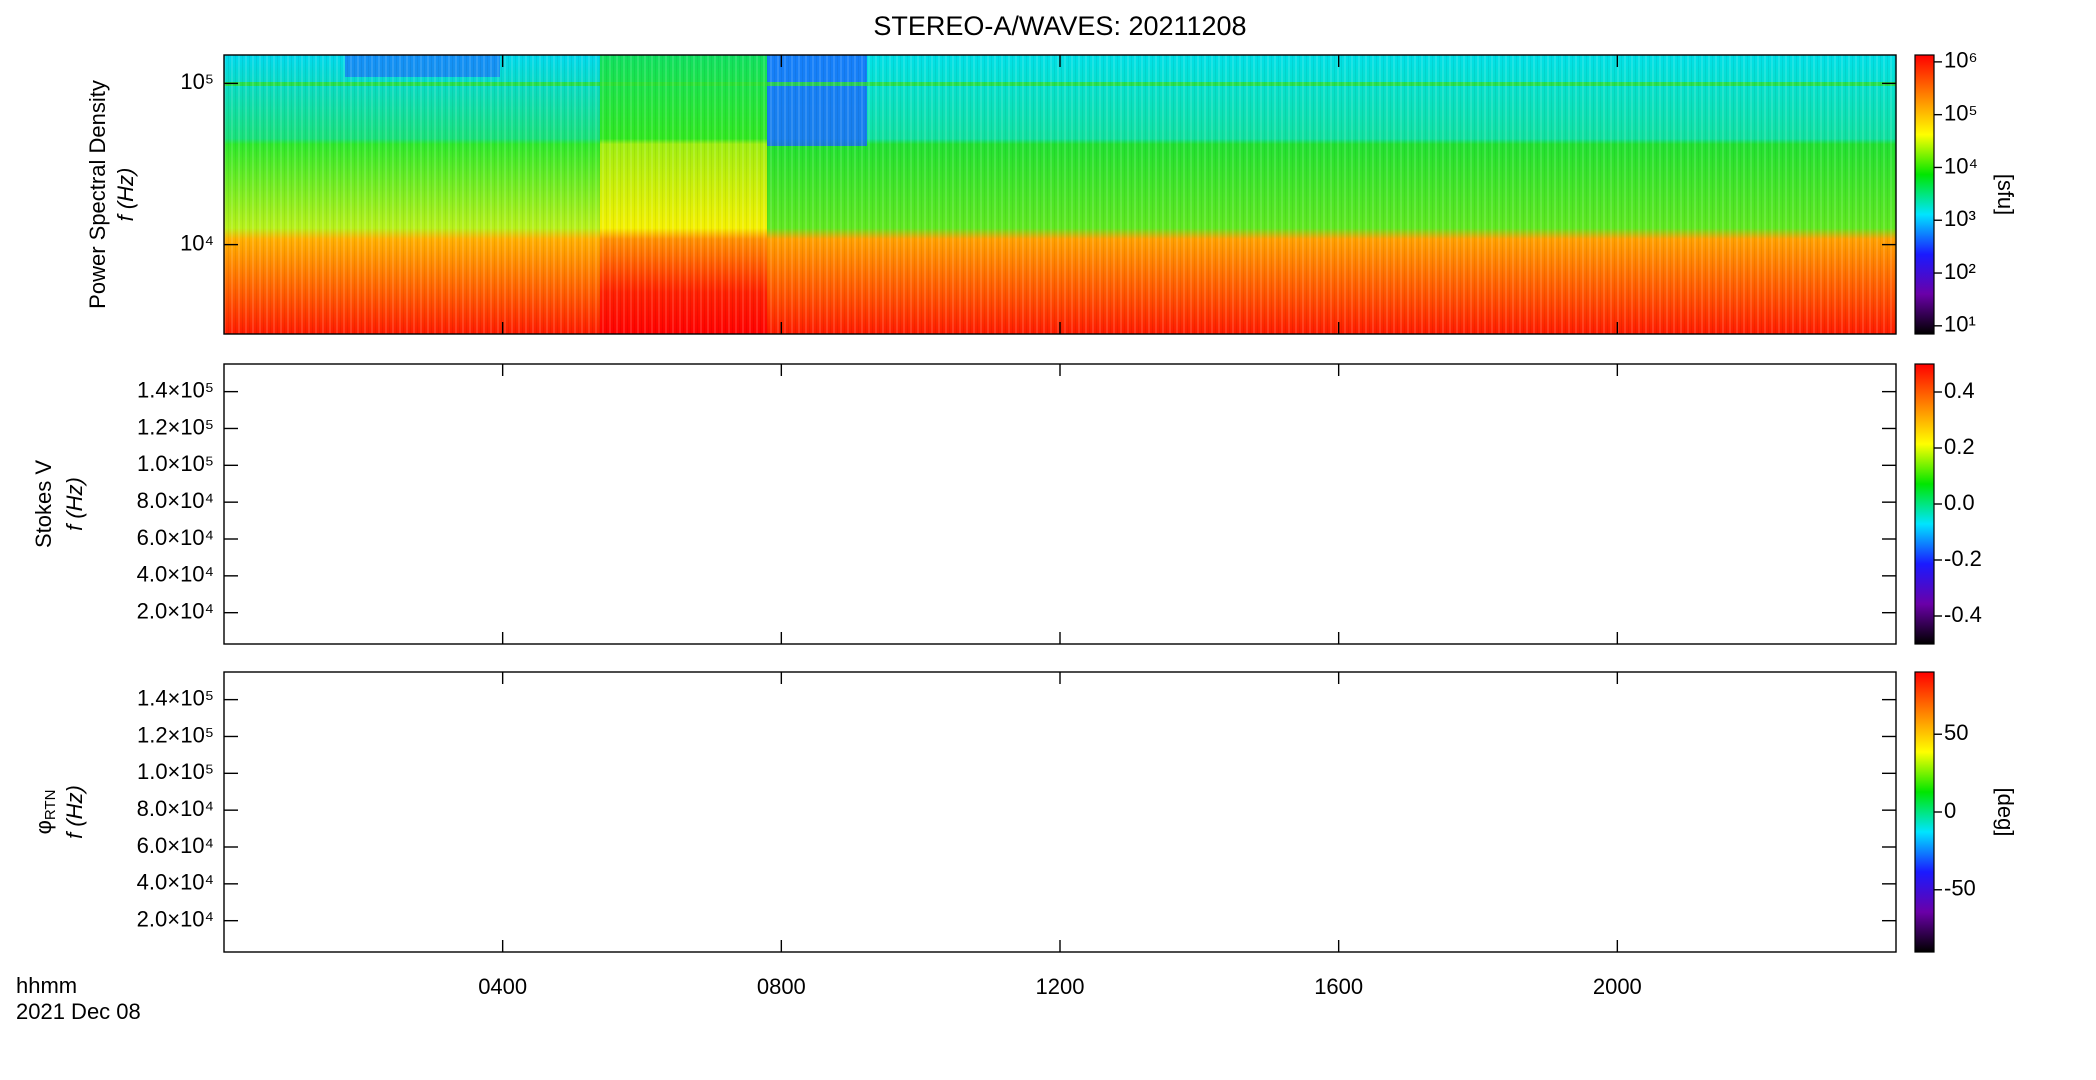 The width and height of the screenshot is (2096, 1080). I want to click on y-axis-label: Power Spectral Density, so click(97, 194).